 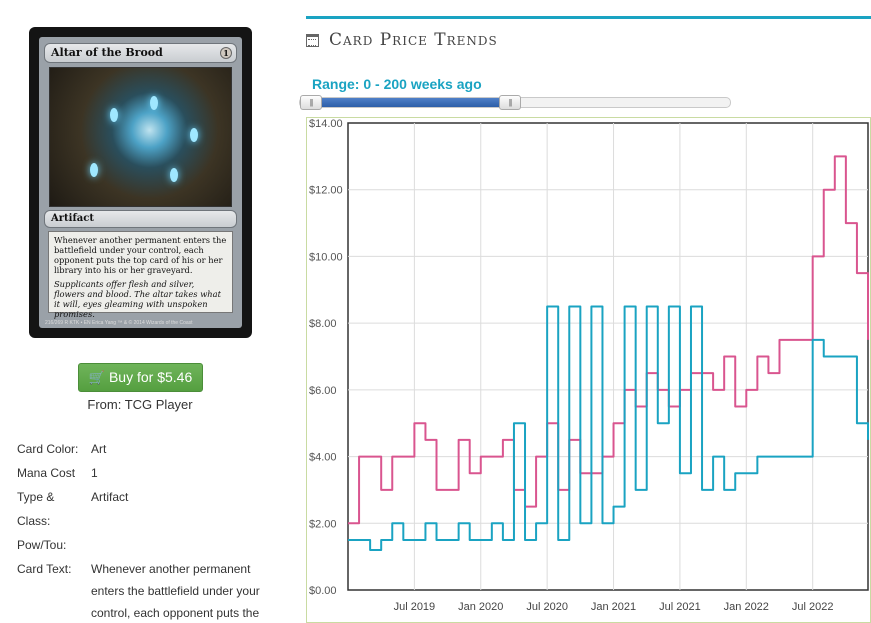 I want to click on calendar-icon, so click(x=312, y=40).